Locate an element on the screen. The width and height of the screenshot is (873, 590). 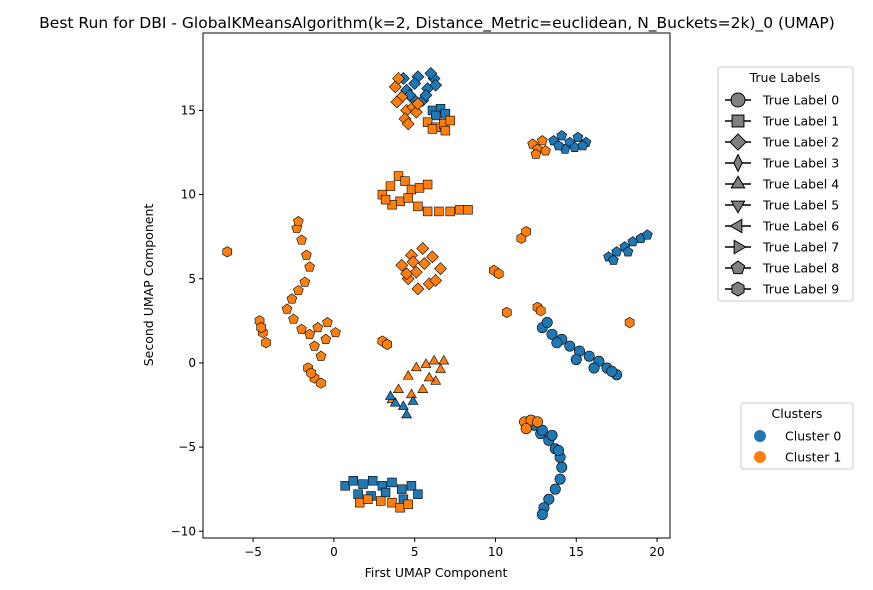
clusters-legend-title: Clusters is located at coordinates (797, 413).